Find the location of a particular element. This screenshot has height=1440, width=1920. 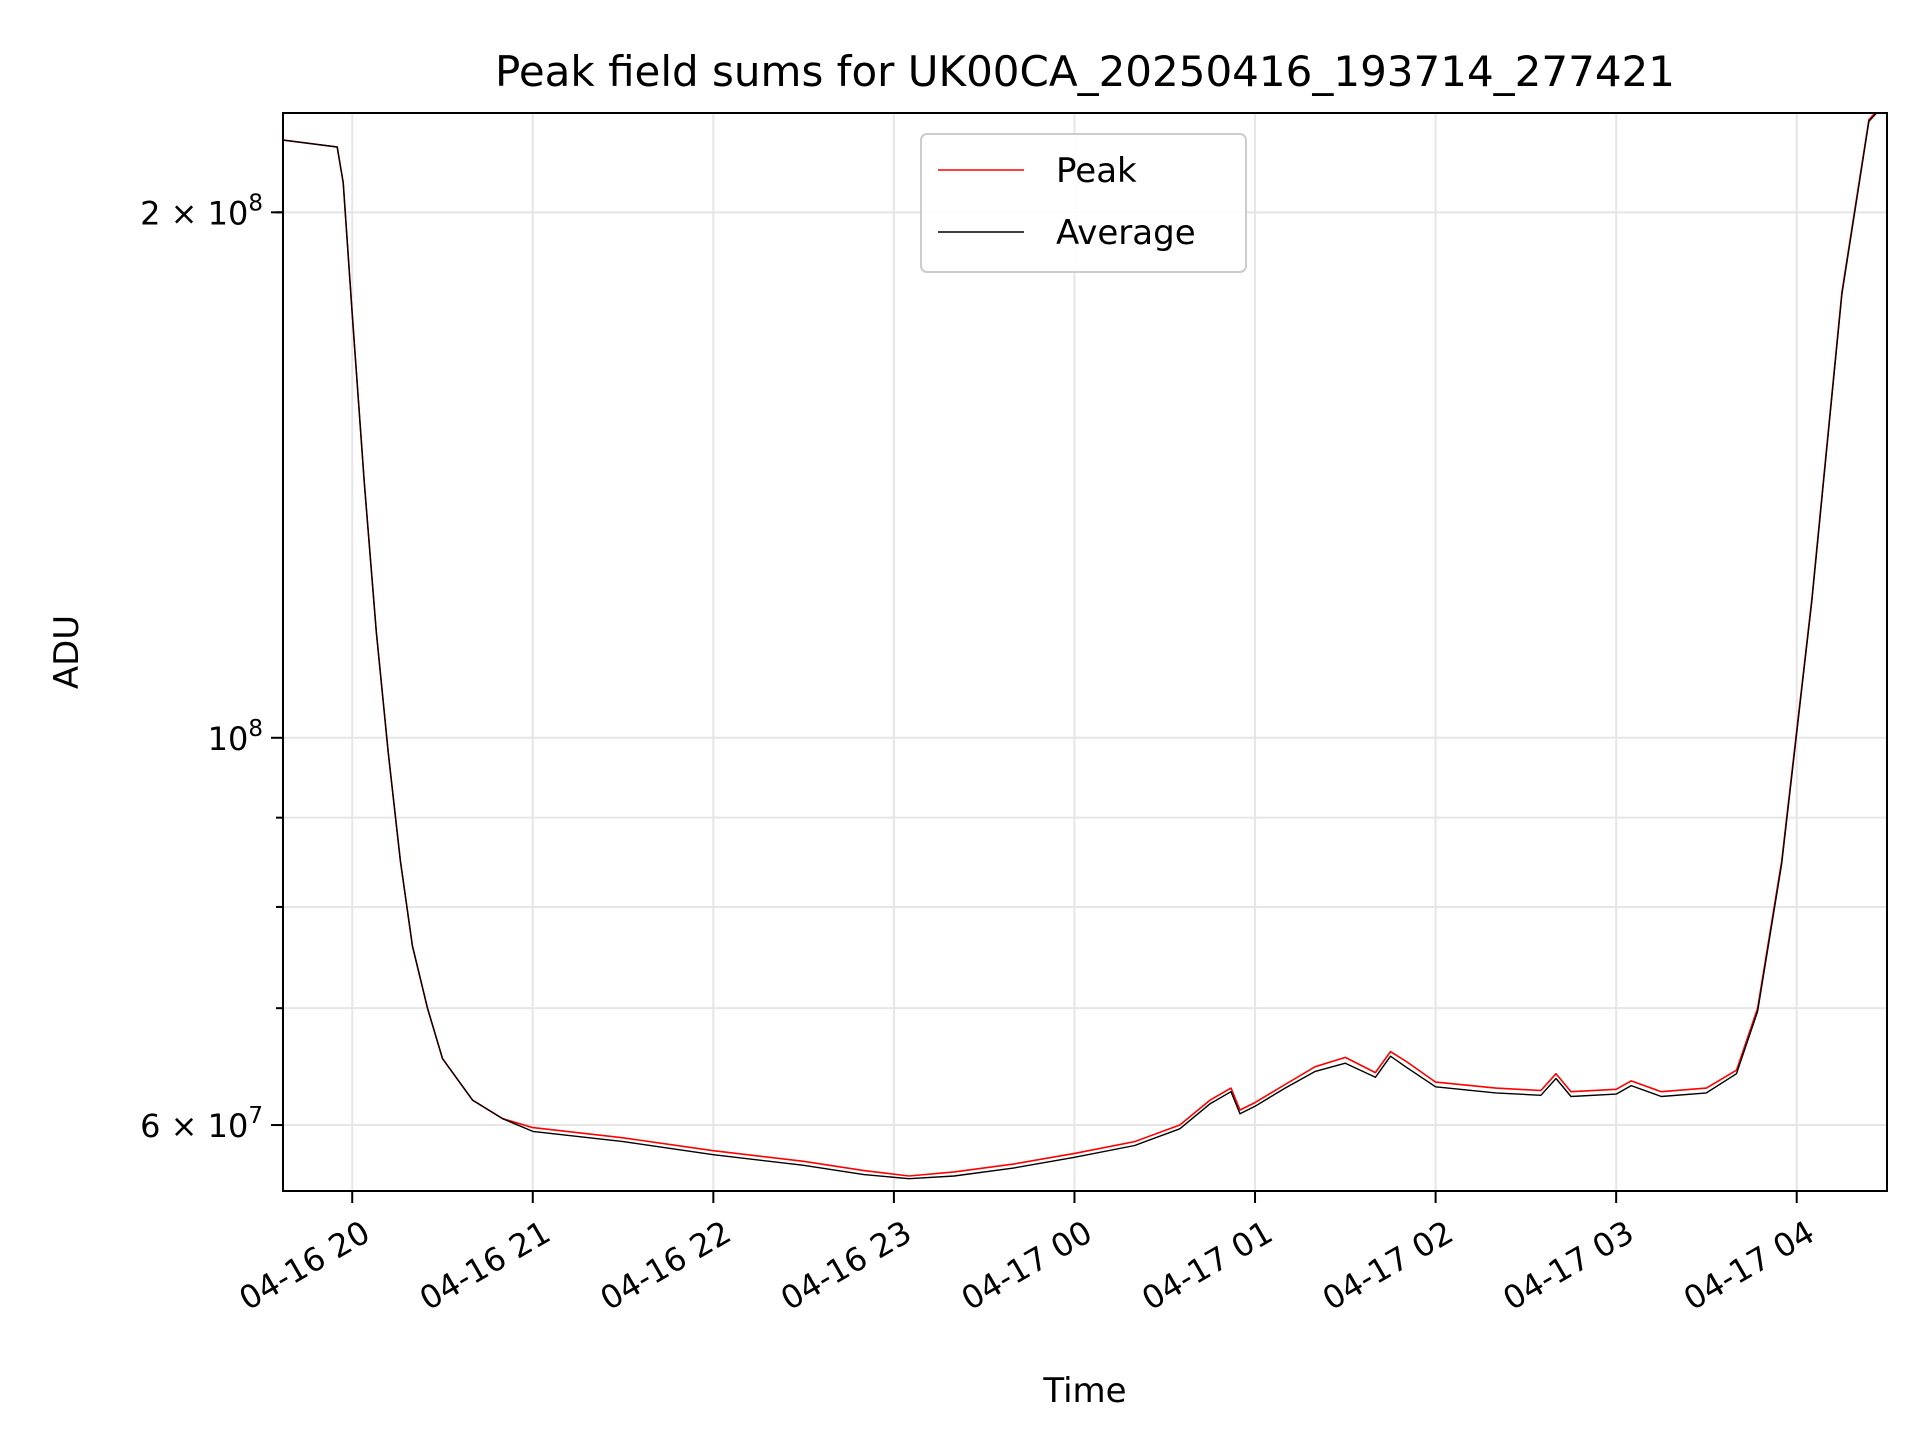

legend-box is located at coordinates (1083, 203).